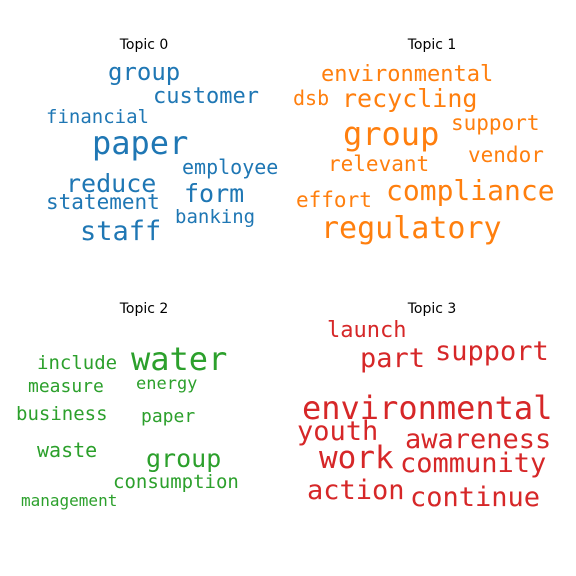 The image size is (576, 576). I want to click on topic-3-word-support: support, so click(492, 351).